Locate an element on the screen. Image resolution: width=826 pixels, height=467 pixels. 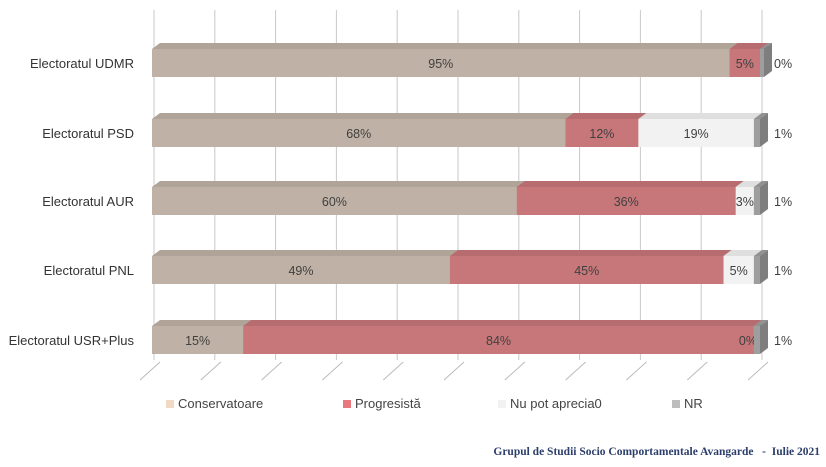
data-label: 45% is located at coordinates (586, 271).